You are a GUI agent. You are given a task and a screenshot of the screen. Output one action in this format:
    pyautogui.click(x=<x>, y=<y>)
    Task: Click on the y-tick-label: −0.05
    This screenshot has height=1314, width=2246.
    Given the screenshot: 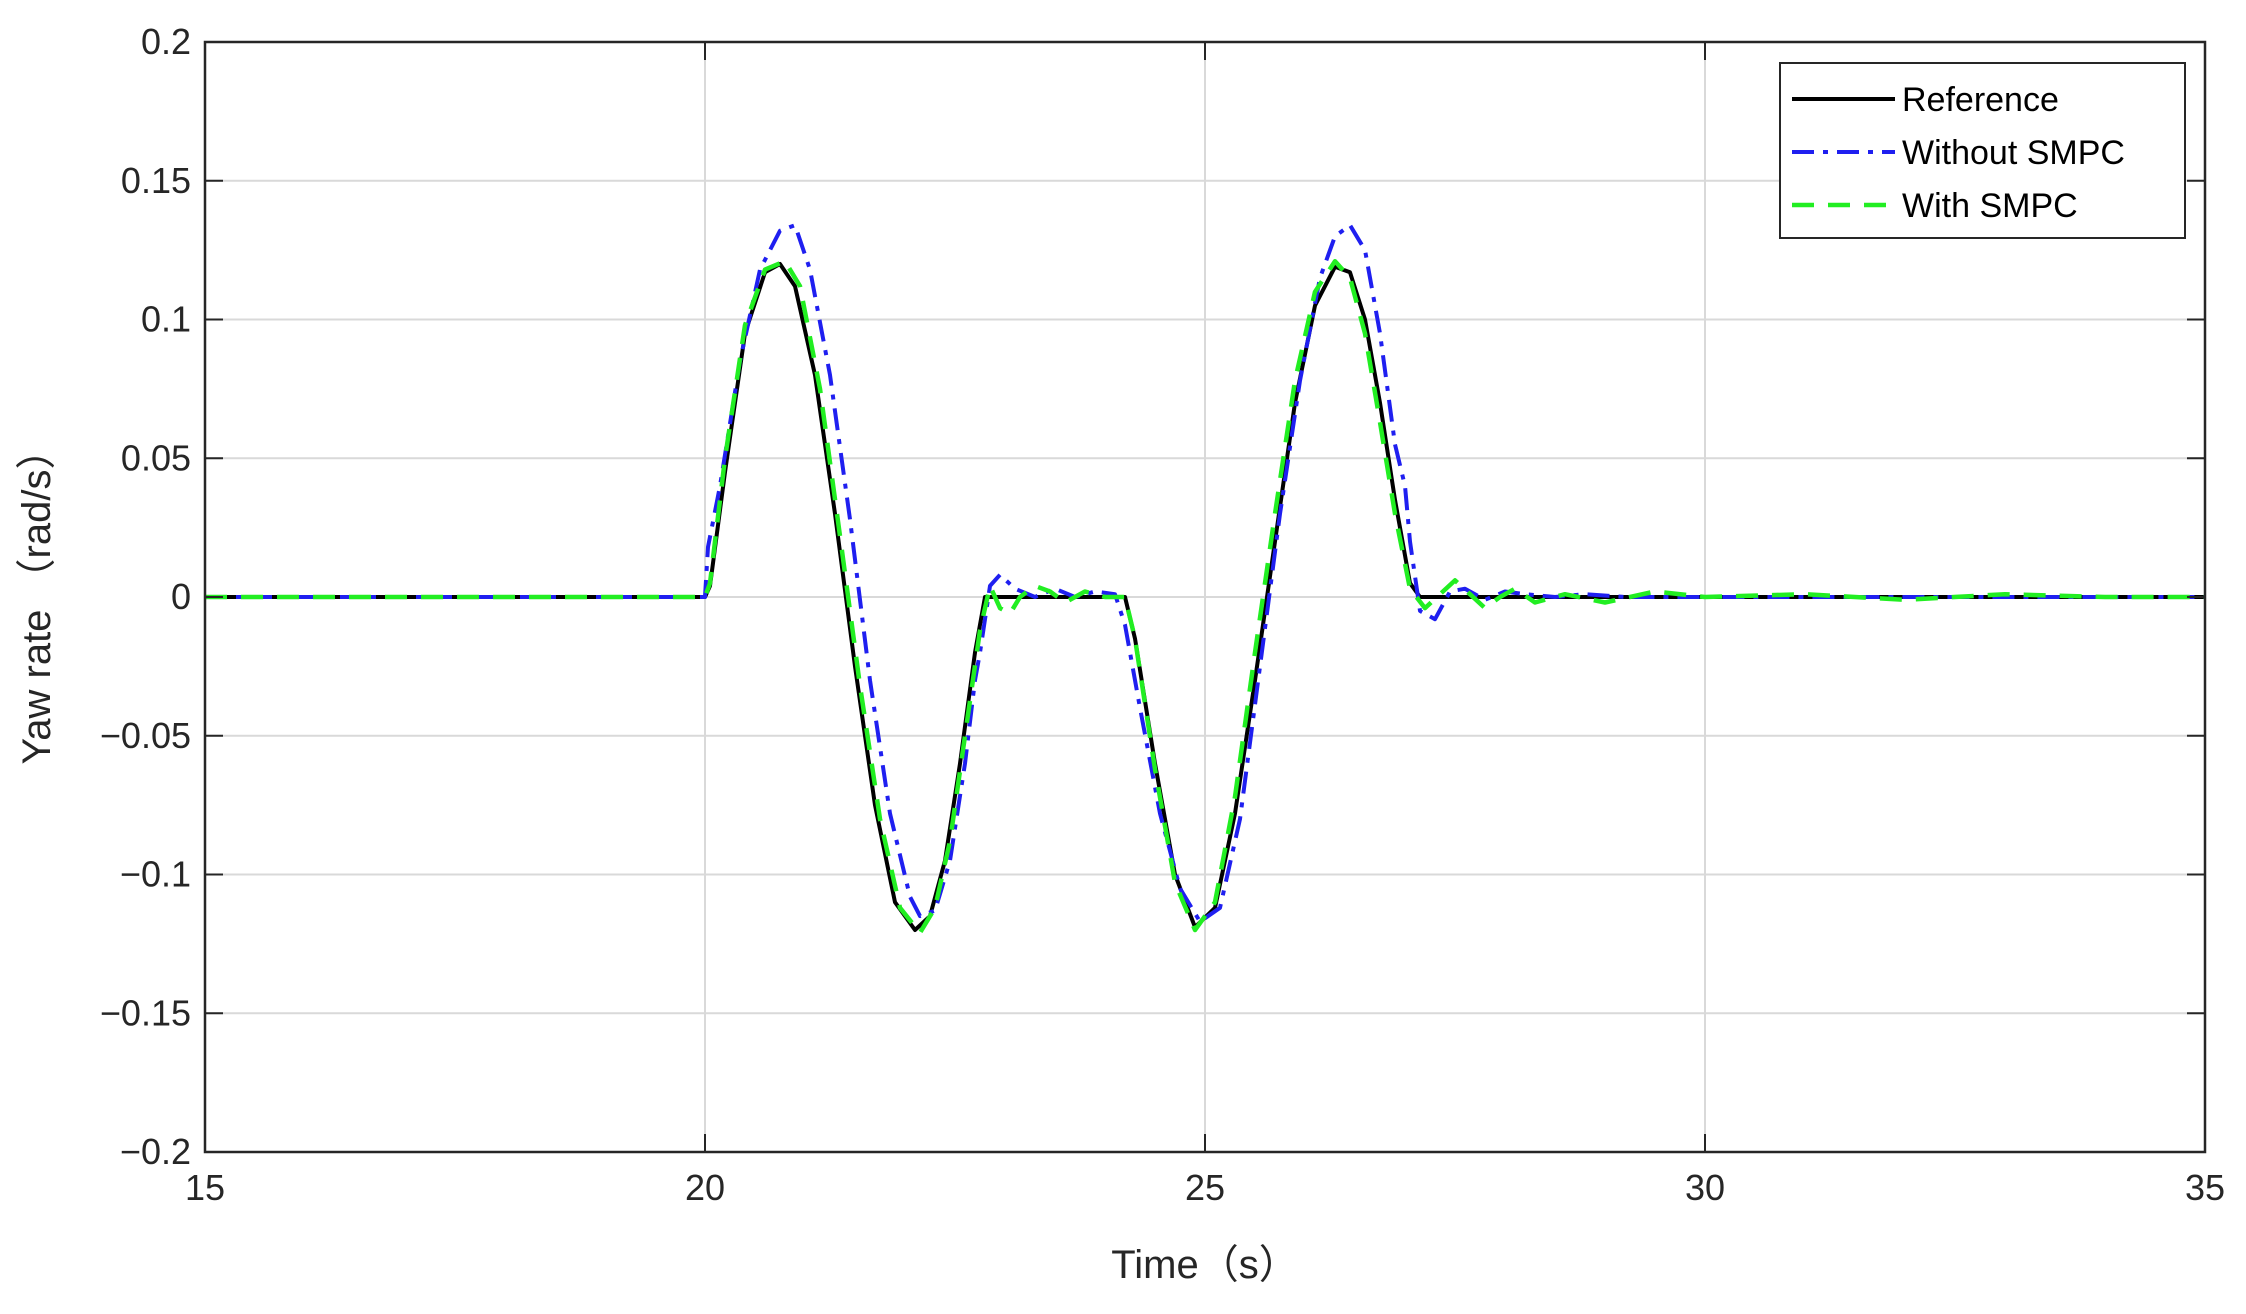 What is the action you would take?
    pyautogui.click(x=145, y=735)
    